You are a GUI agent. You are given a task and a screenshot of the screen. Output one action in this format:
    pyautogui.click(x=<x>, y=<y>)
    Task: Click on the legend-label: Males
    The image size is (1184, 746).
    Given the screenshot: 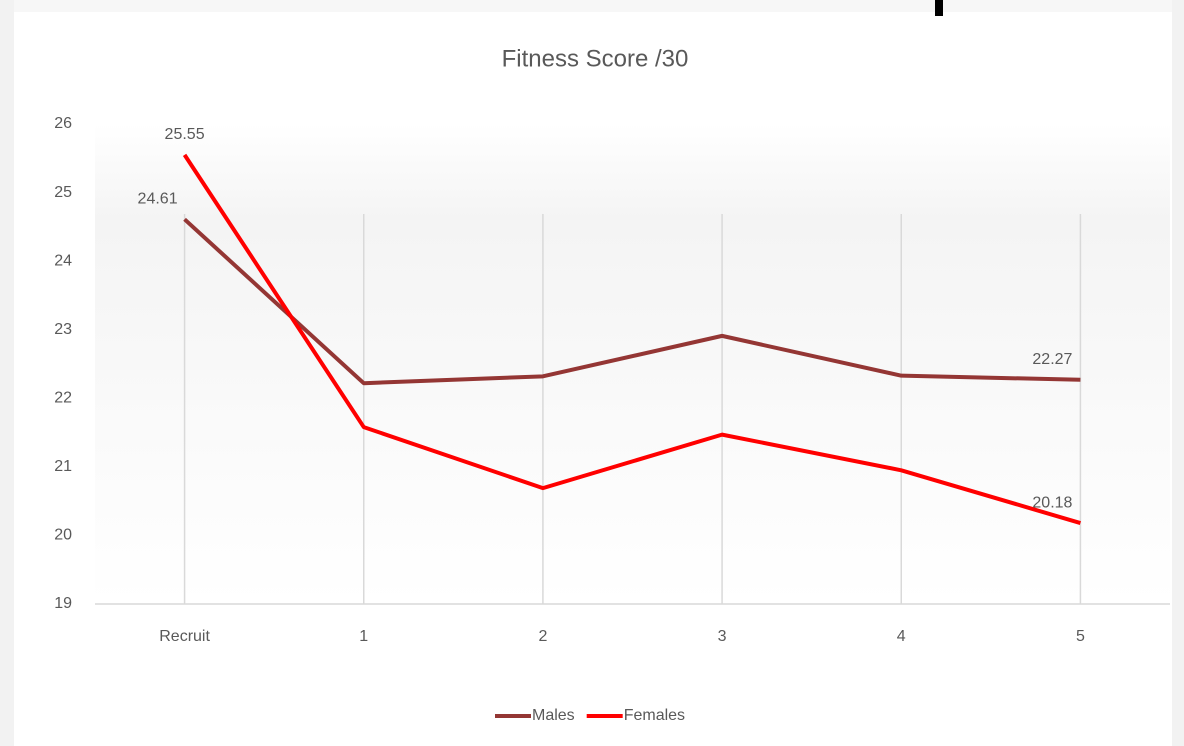 What is the action you would take?
    pyautogui.click(x=553, y=715)
    